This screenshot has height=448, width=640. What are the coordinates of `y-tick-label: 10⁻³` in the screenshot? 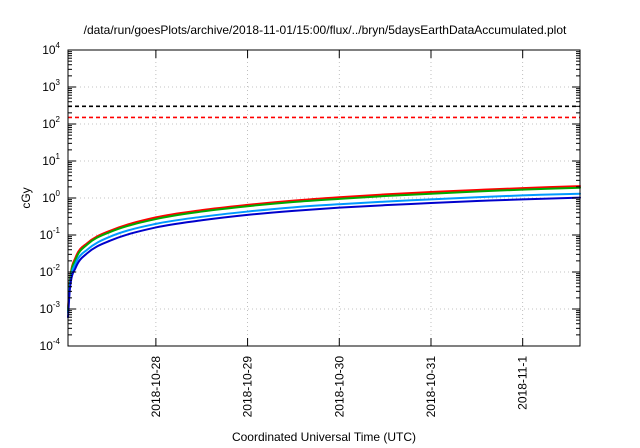 It's located at (50, 308).